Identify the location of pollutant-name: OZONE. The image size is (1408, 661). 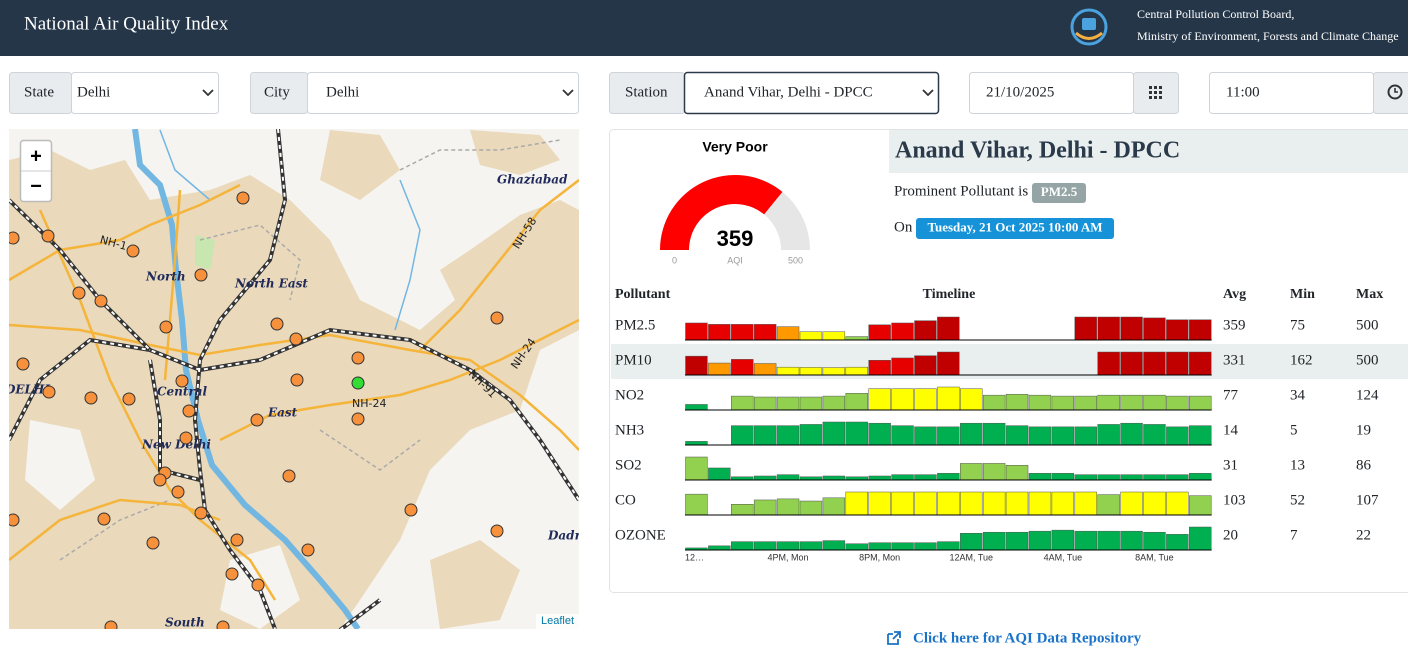
(640, 535).